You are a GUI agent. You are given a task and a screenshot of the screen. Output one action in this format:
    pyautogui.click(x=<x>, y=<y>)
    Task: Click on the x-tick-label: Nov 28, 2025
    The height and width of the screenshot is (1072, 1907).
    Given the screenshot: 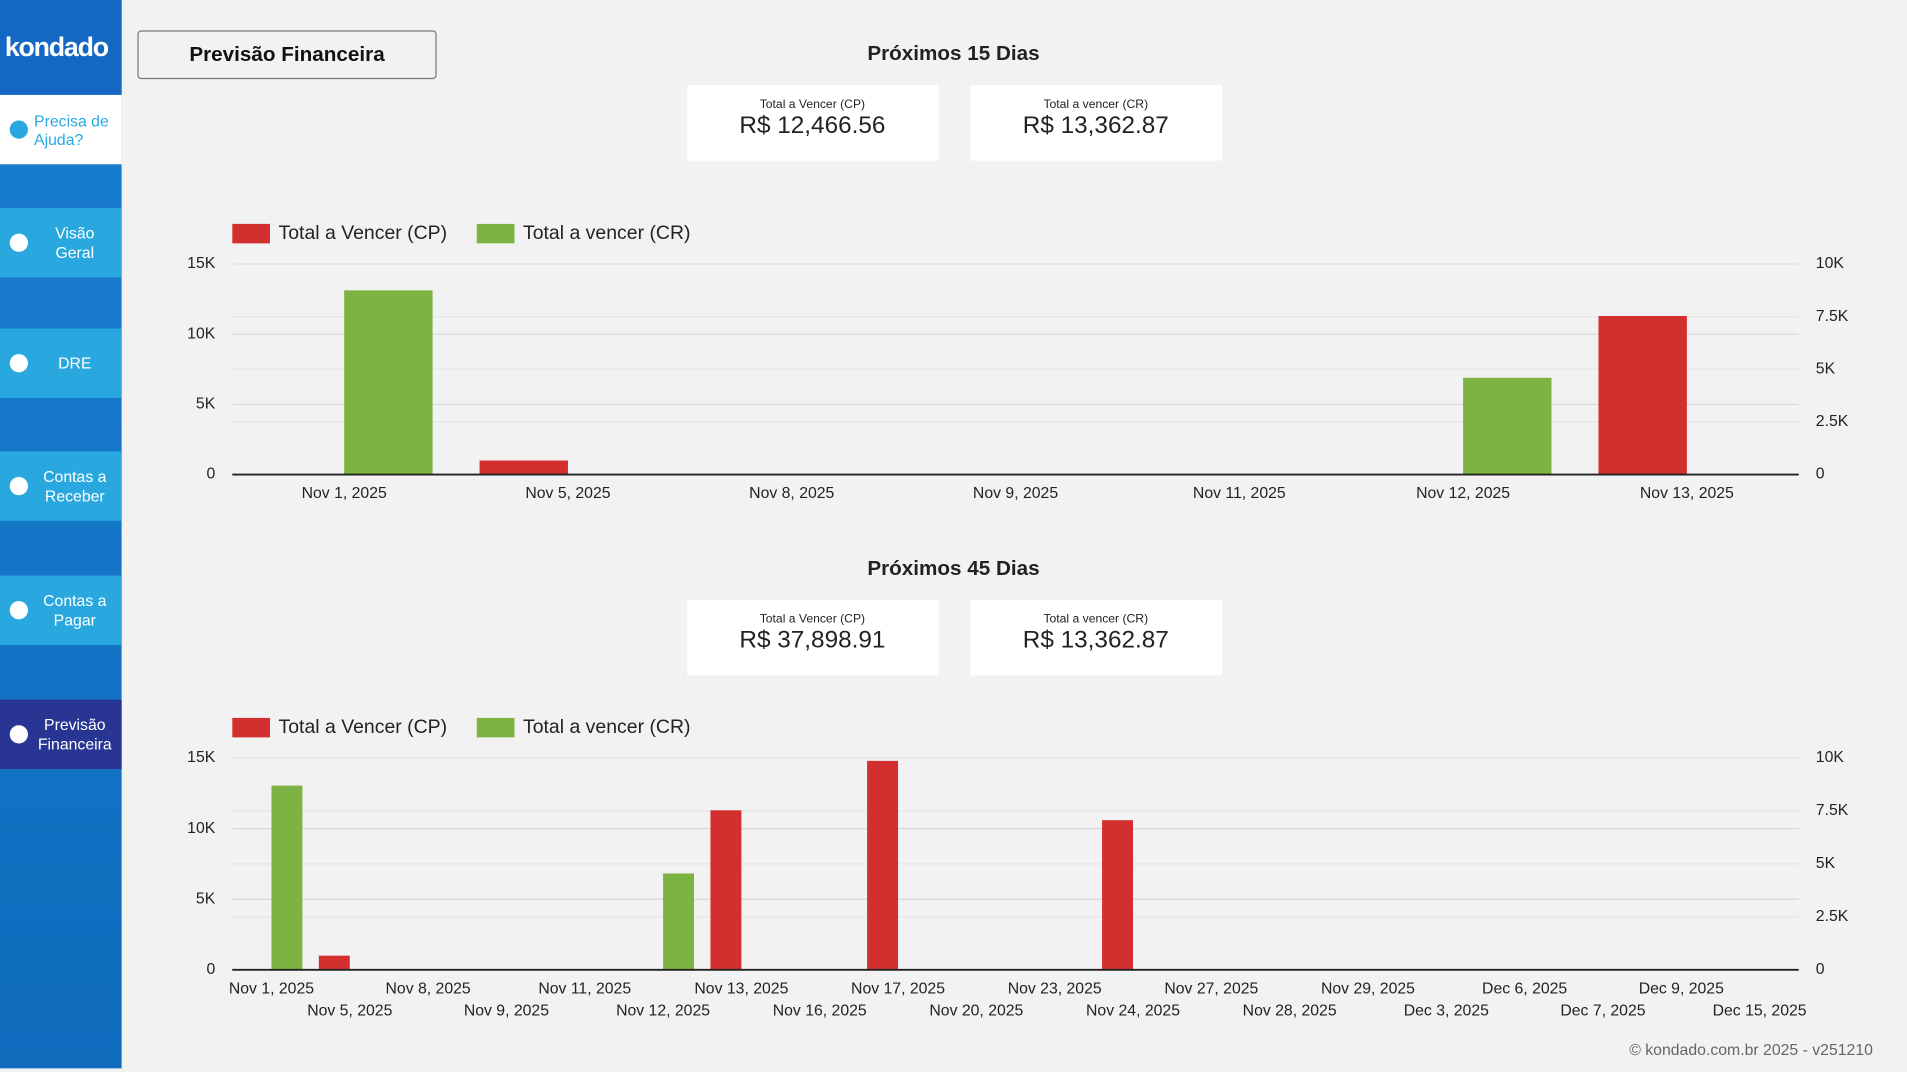 What is the action you would take?
    pyautogui.click(x=1290, y=1010)
    